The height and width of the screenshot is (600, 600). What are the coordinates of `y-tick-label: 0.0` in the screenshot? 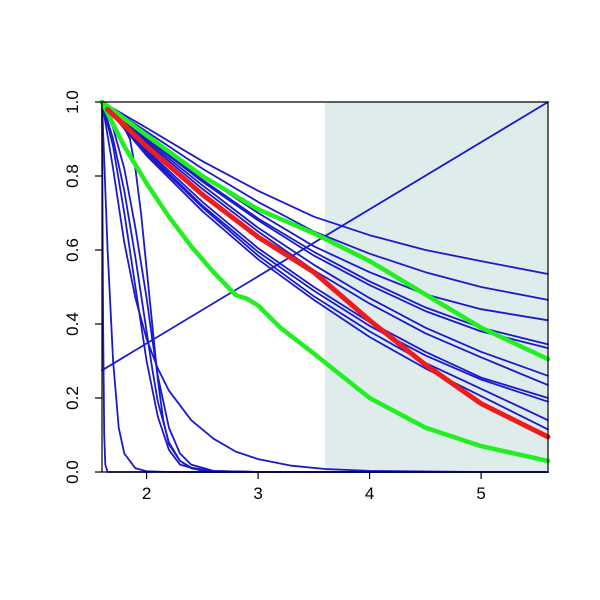 It's located at (72, 472).